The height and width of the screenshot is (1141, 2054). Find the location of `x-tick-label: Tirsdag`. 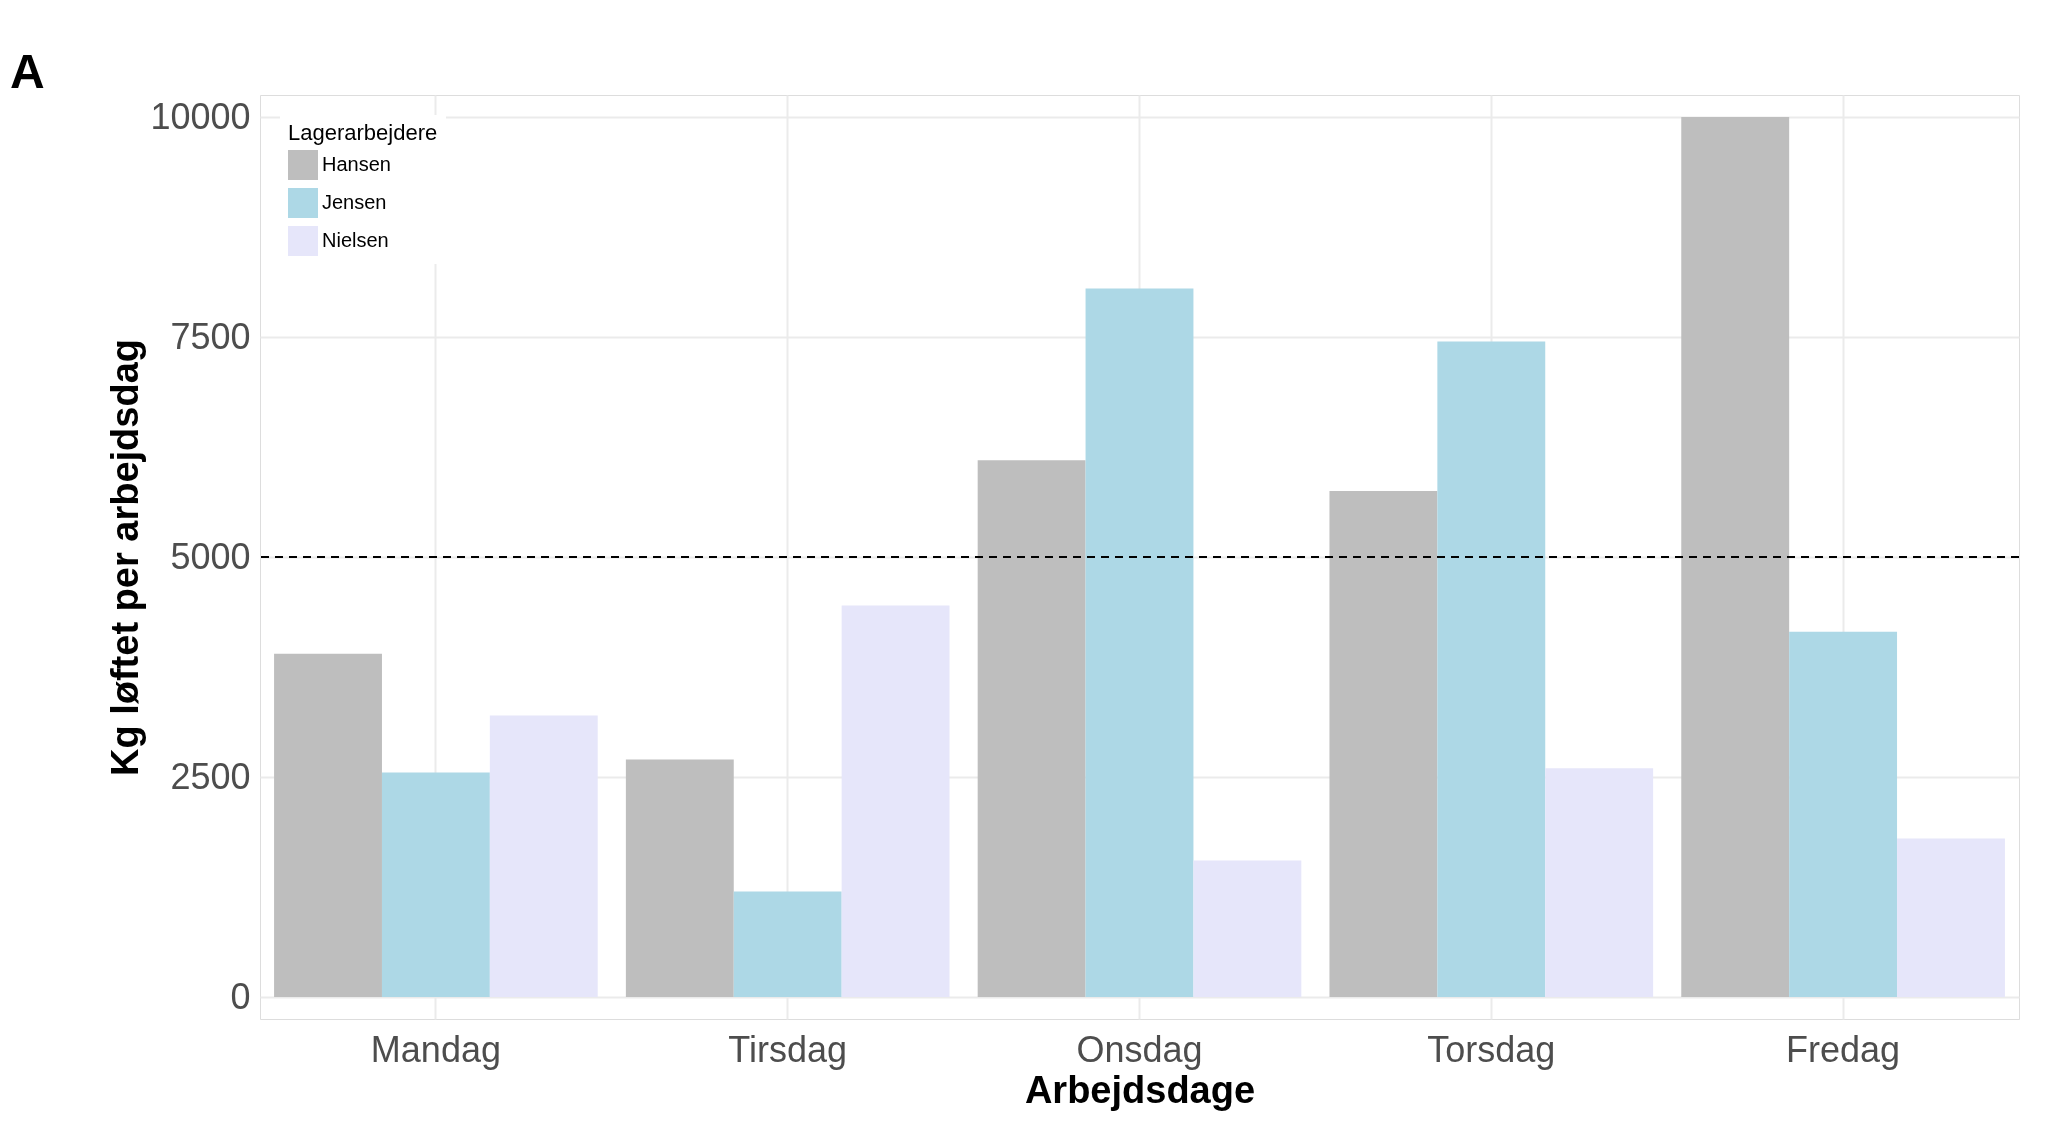

x-tick-label: Tirsdag is located at coordinates (788, 1049).